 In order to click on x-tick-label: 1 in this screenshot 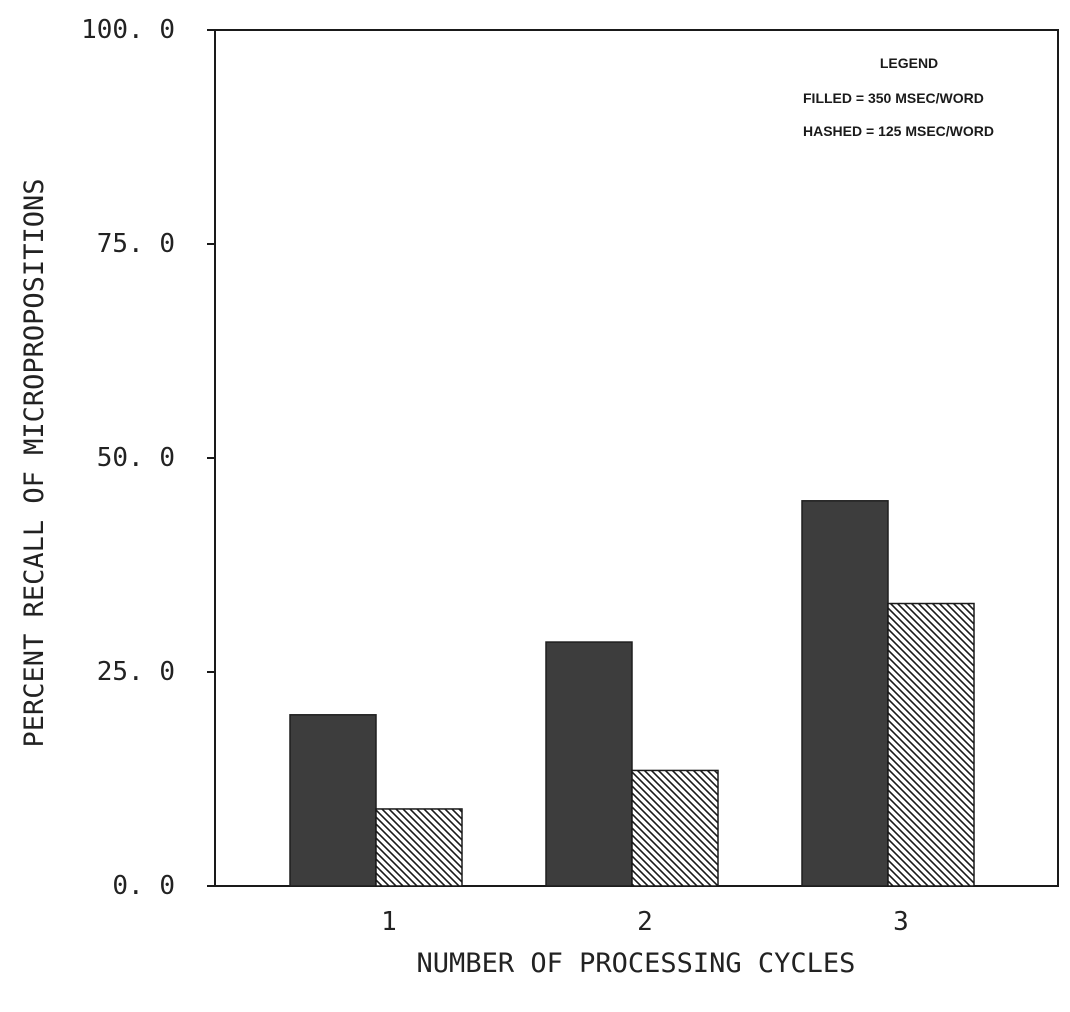, I will do `click(389, 922)`.